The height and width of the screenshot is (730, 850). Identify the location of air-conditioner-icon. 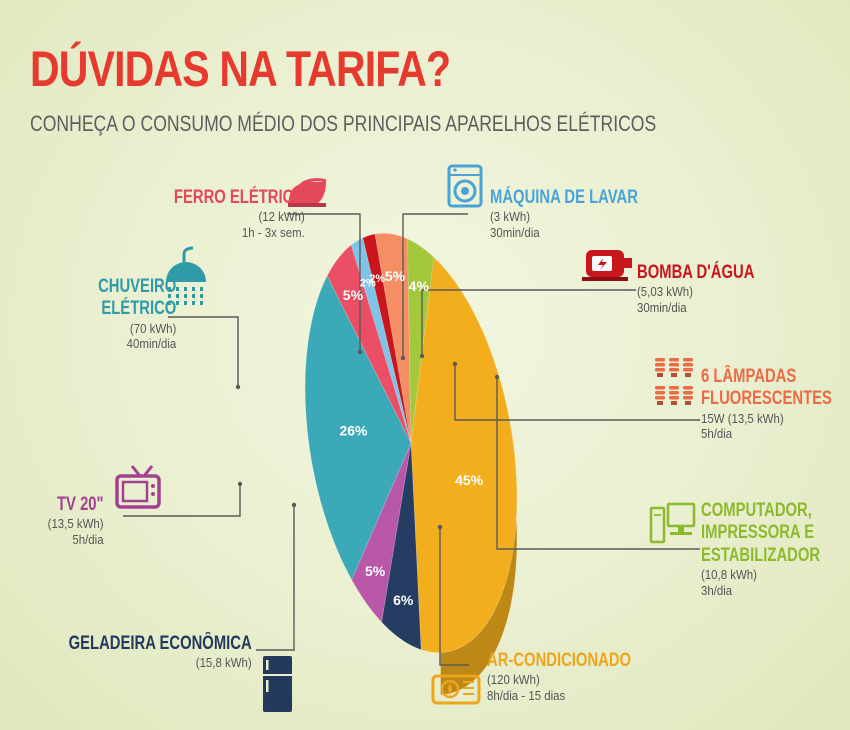
(456, 689).